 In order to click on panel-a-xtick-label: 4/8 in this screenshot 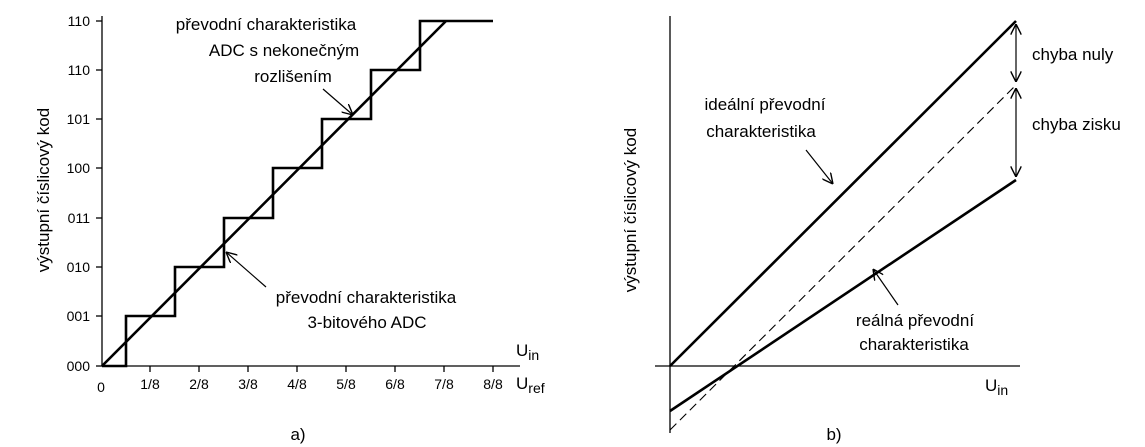, I will do `click(297, 384)`.